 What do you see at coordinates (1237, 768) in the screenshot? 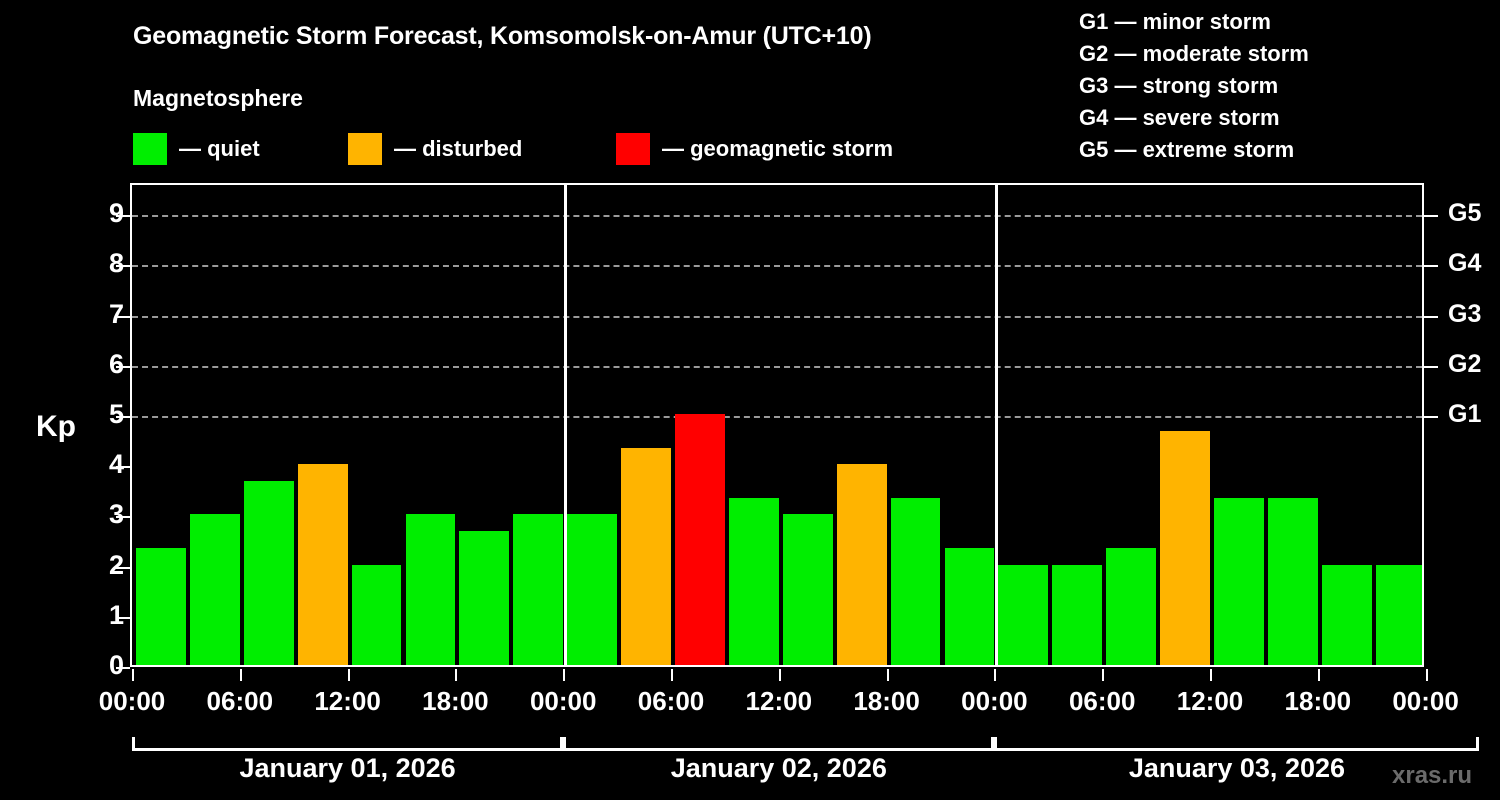
I see `day-label: January 03, 2026` at bounding box center [1237, 768].